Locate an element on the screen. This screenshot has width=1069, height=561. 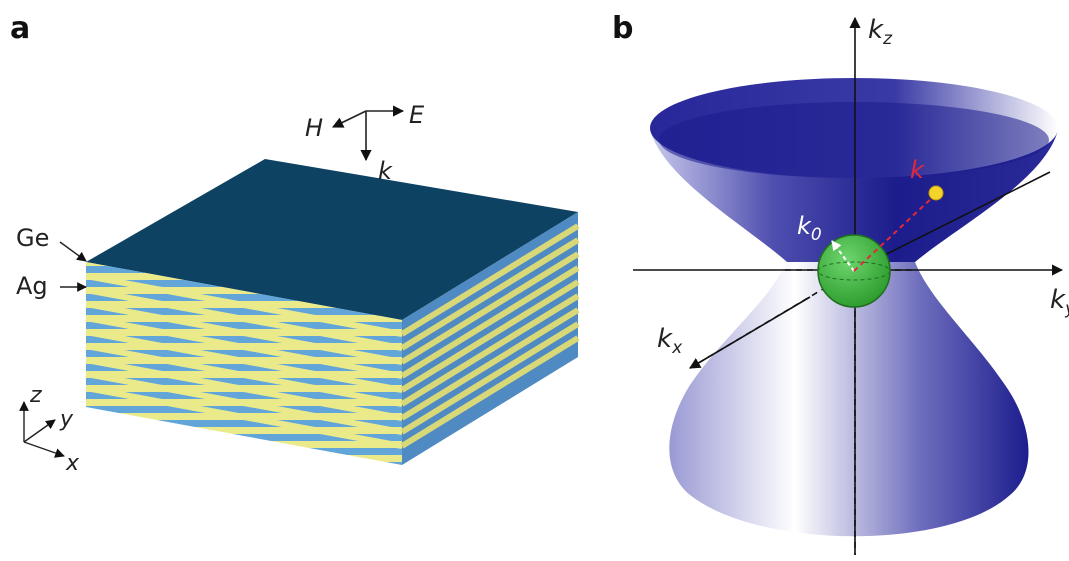
k-label: k is located at coordinates (385, 171).